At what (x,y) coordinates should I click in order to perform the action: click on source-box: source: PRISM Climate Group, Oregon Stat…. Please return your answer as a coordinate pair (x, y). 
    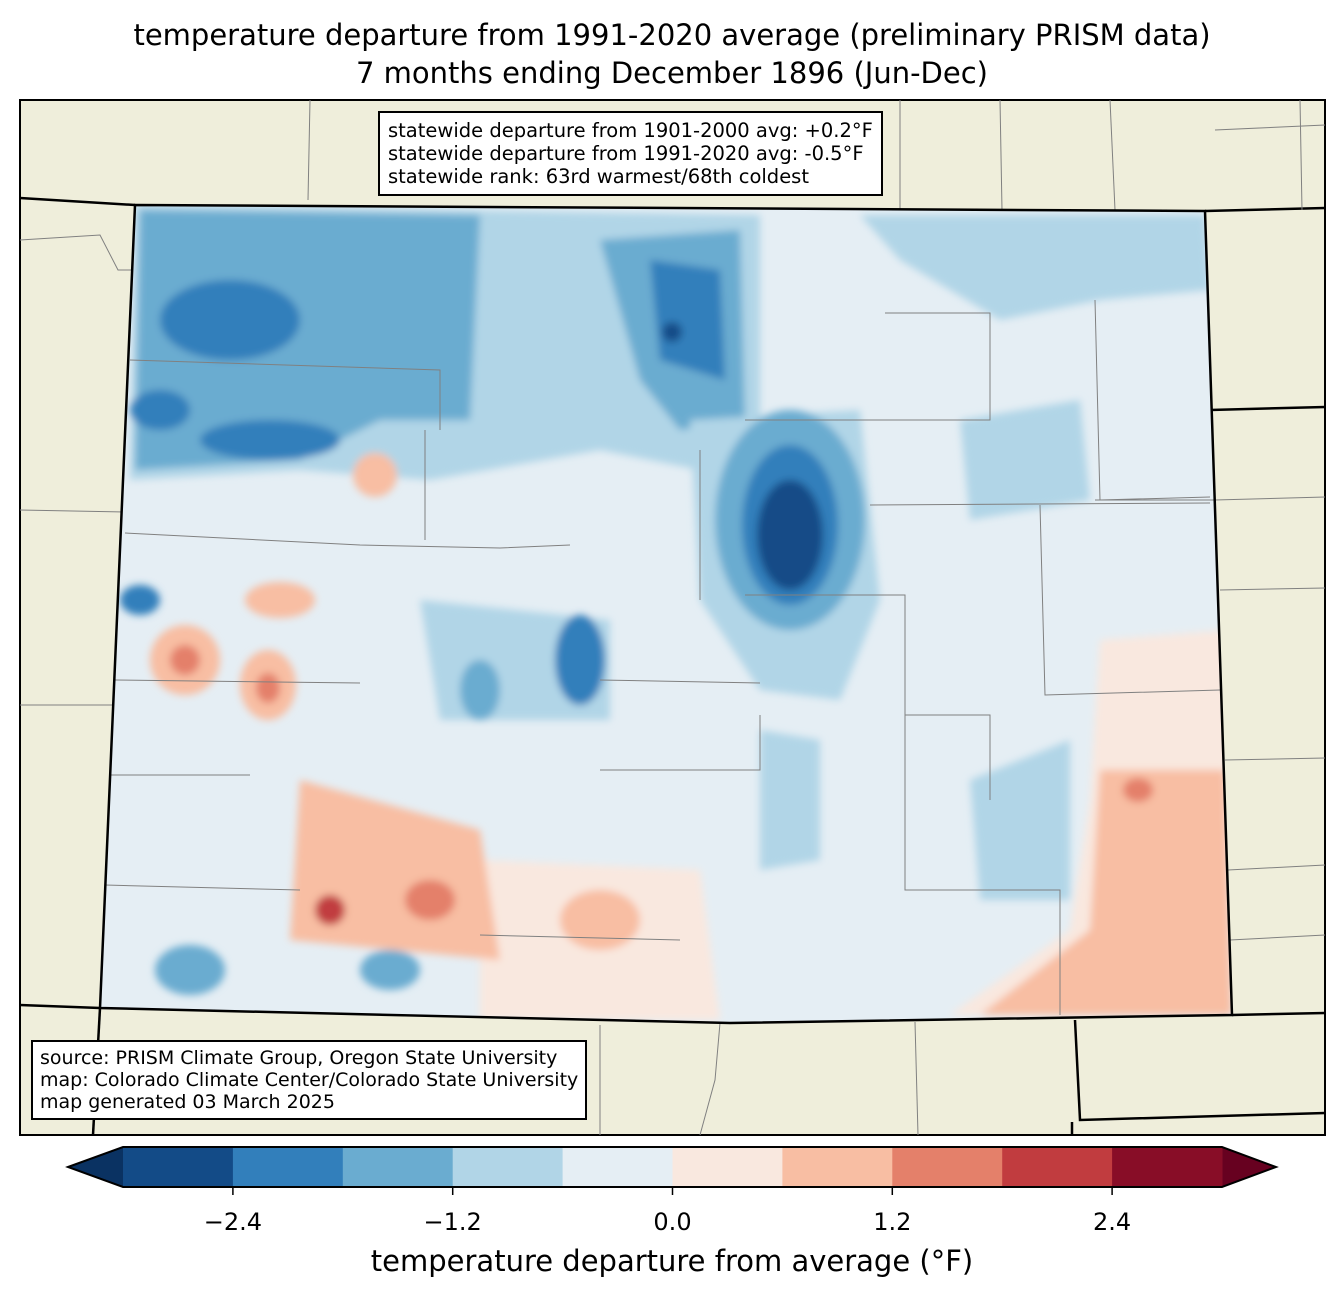
    Looking at the image, I should click on (309, 1080).